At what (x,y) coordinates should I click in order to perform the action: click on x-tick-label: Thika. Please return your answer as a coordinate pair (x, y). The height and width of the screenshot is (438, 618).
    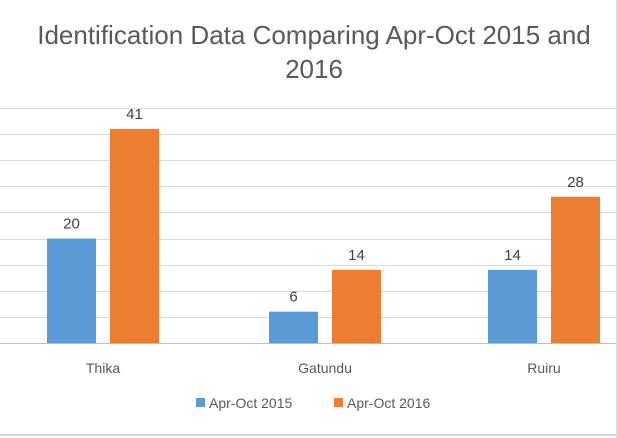
    Looking at the image, I should click on (103, 368).